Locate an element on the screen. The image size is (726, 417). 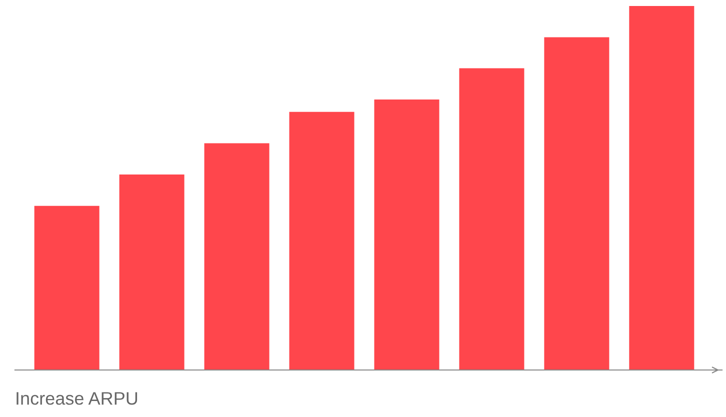
x-axis-title: Increase ARPU is located at coordinates (77, 398).